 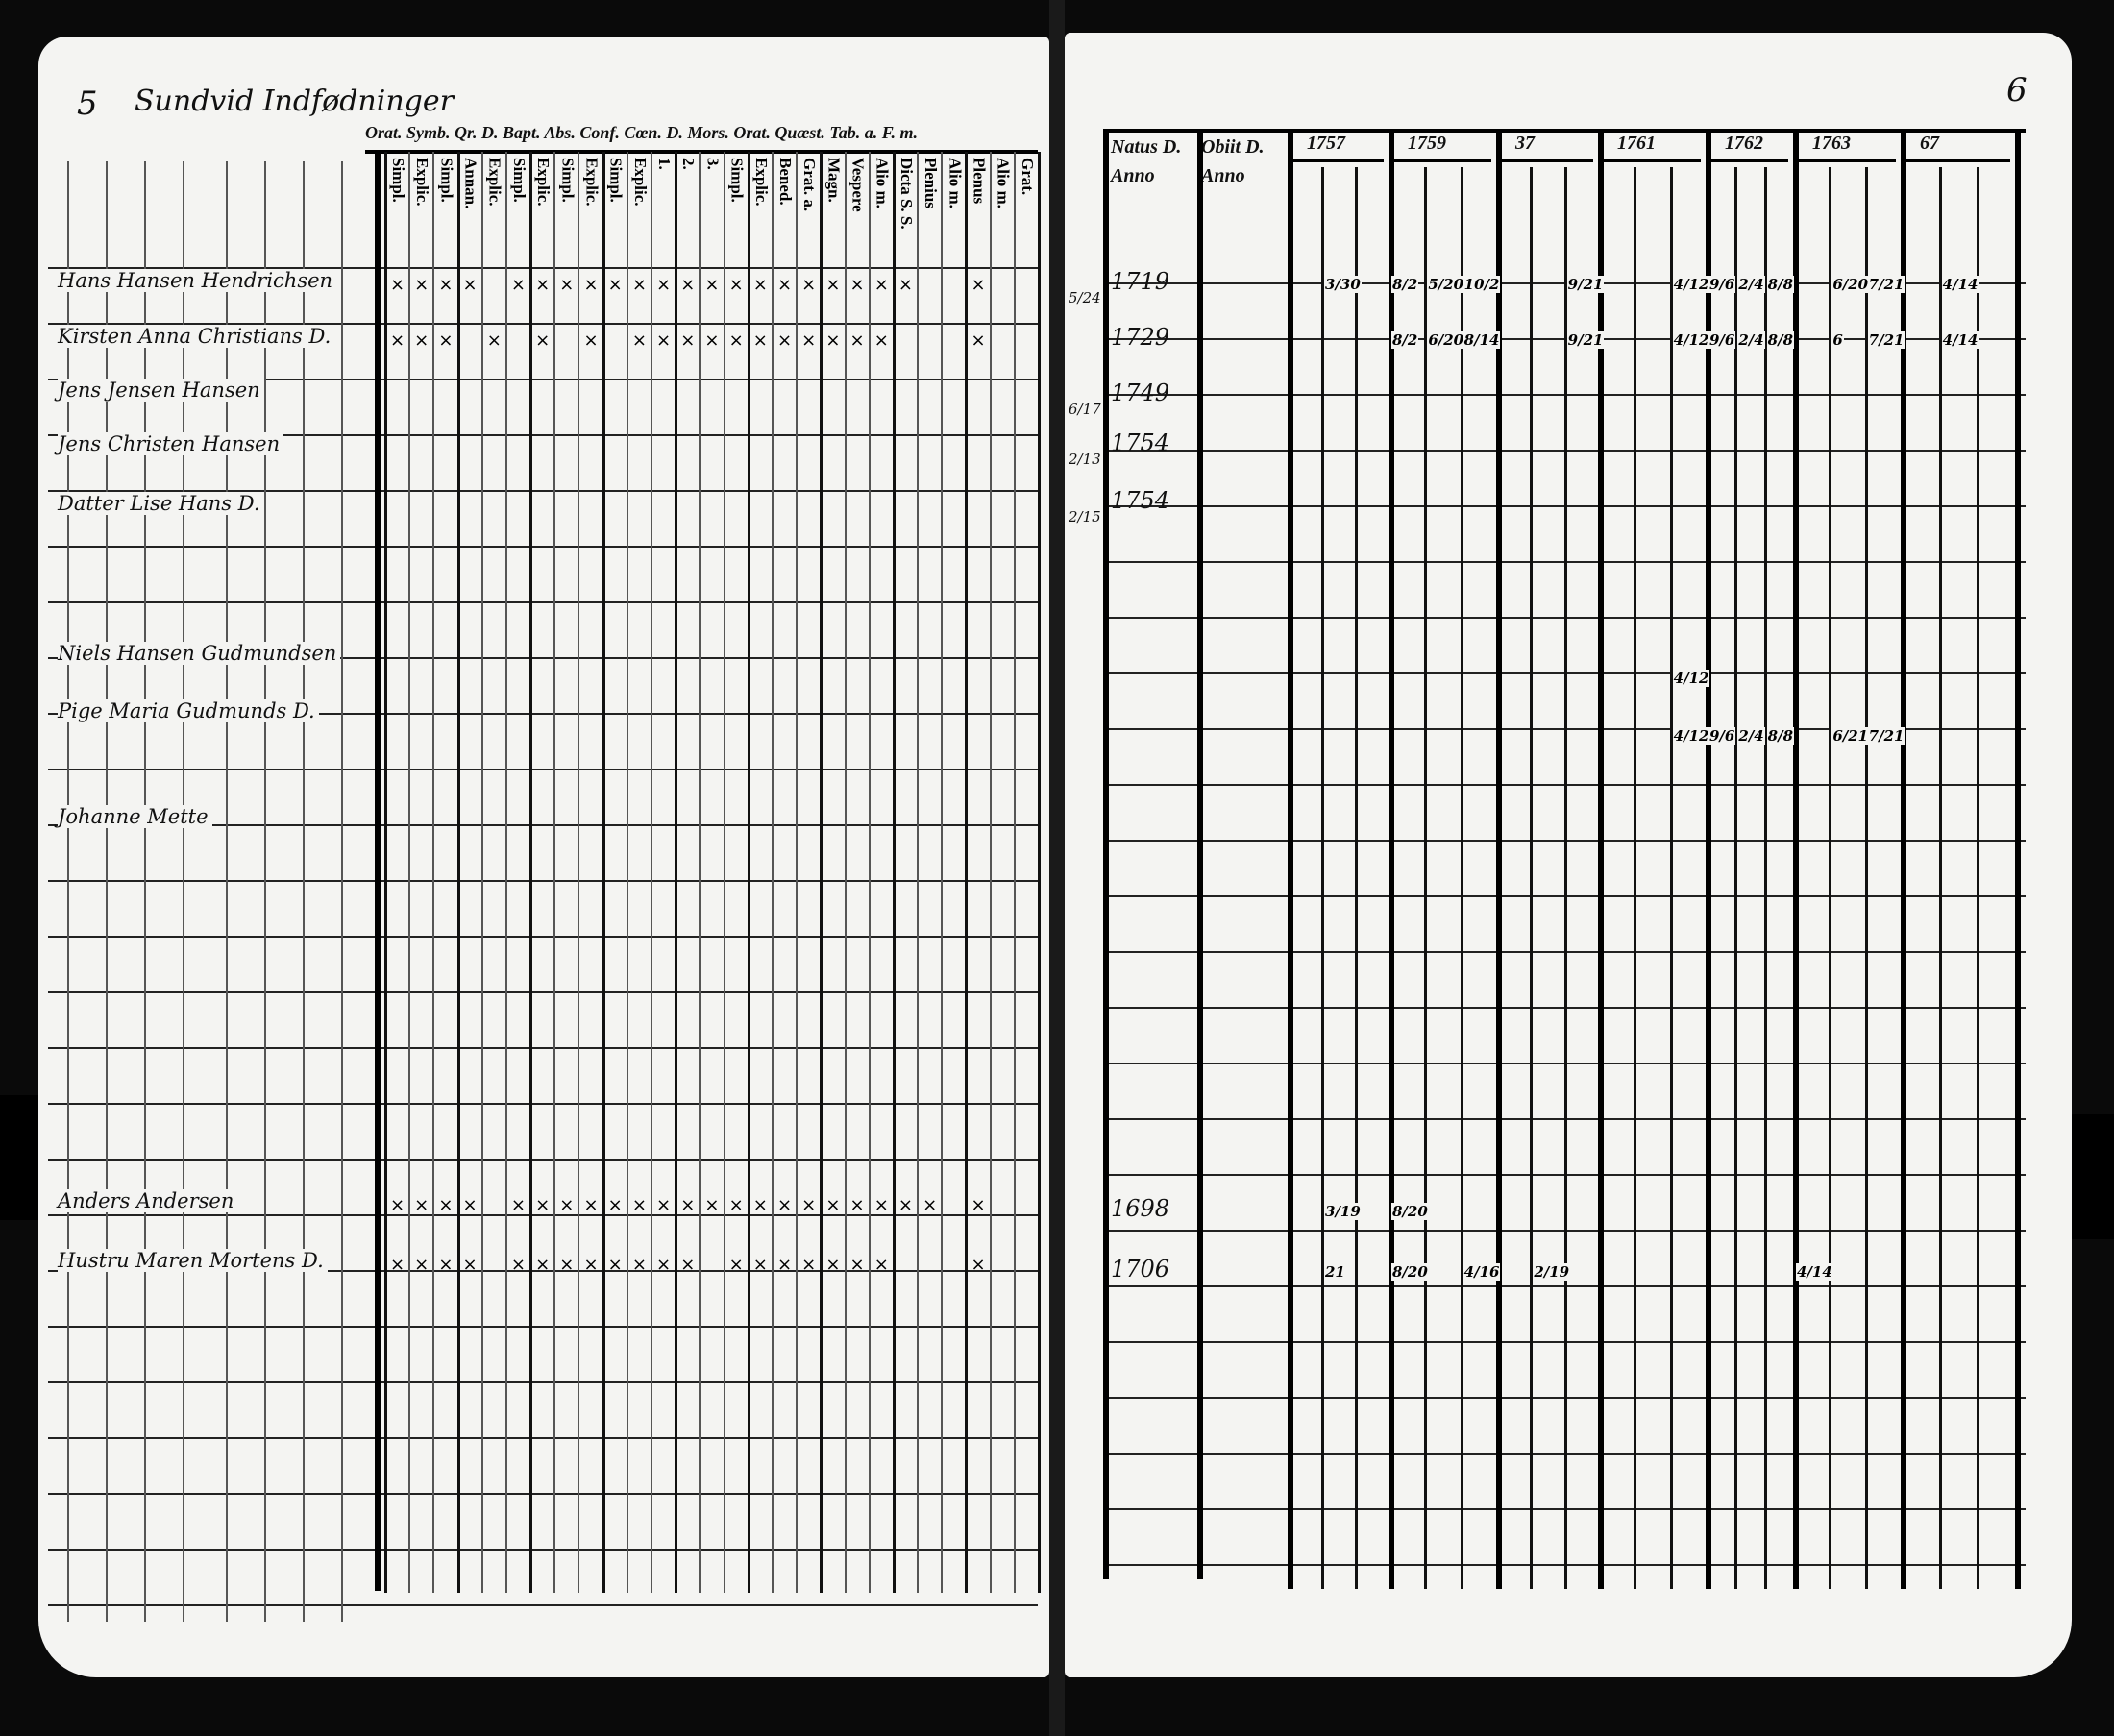 What do you see at coordinates (1691, 678) in the screenshot?
I see `date-mark: 4/12` at bounding box center [1691, 678].